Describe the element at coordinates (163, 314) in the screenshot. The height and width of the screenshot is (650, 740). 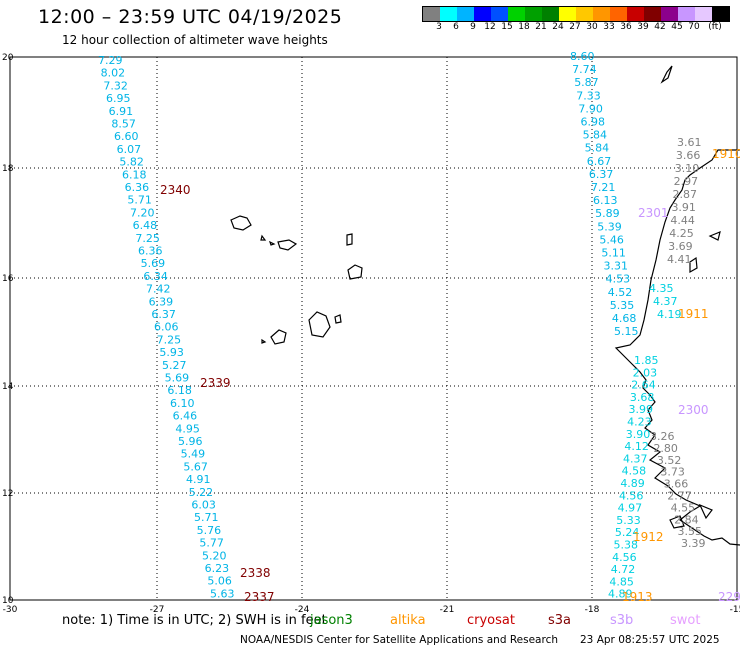
I see `wave-height-value: 6.37` at that location.